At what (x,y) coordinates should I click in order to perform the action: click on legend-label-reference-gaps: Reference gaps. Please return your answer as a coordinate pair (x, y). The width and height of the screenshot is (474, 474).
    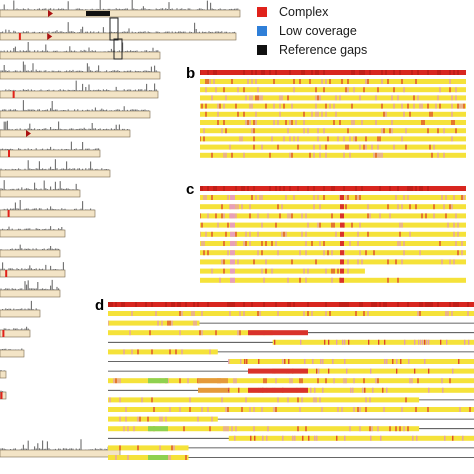
    Looking at the image, I should click on (323, 50).